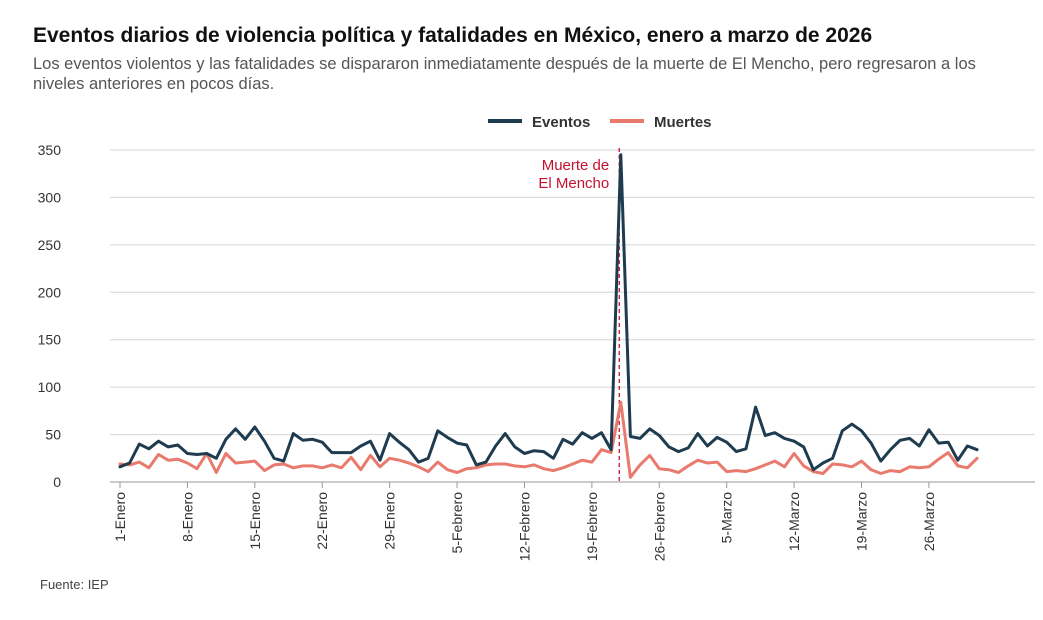 The width and height of the screenshot is (1043, 620). Describe the element at coordinates (50, 292) in the screenshot. I see `y-tick-label: 200` at that location.